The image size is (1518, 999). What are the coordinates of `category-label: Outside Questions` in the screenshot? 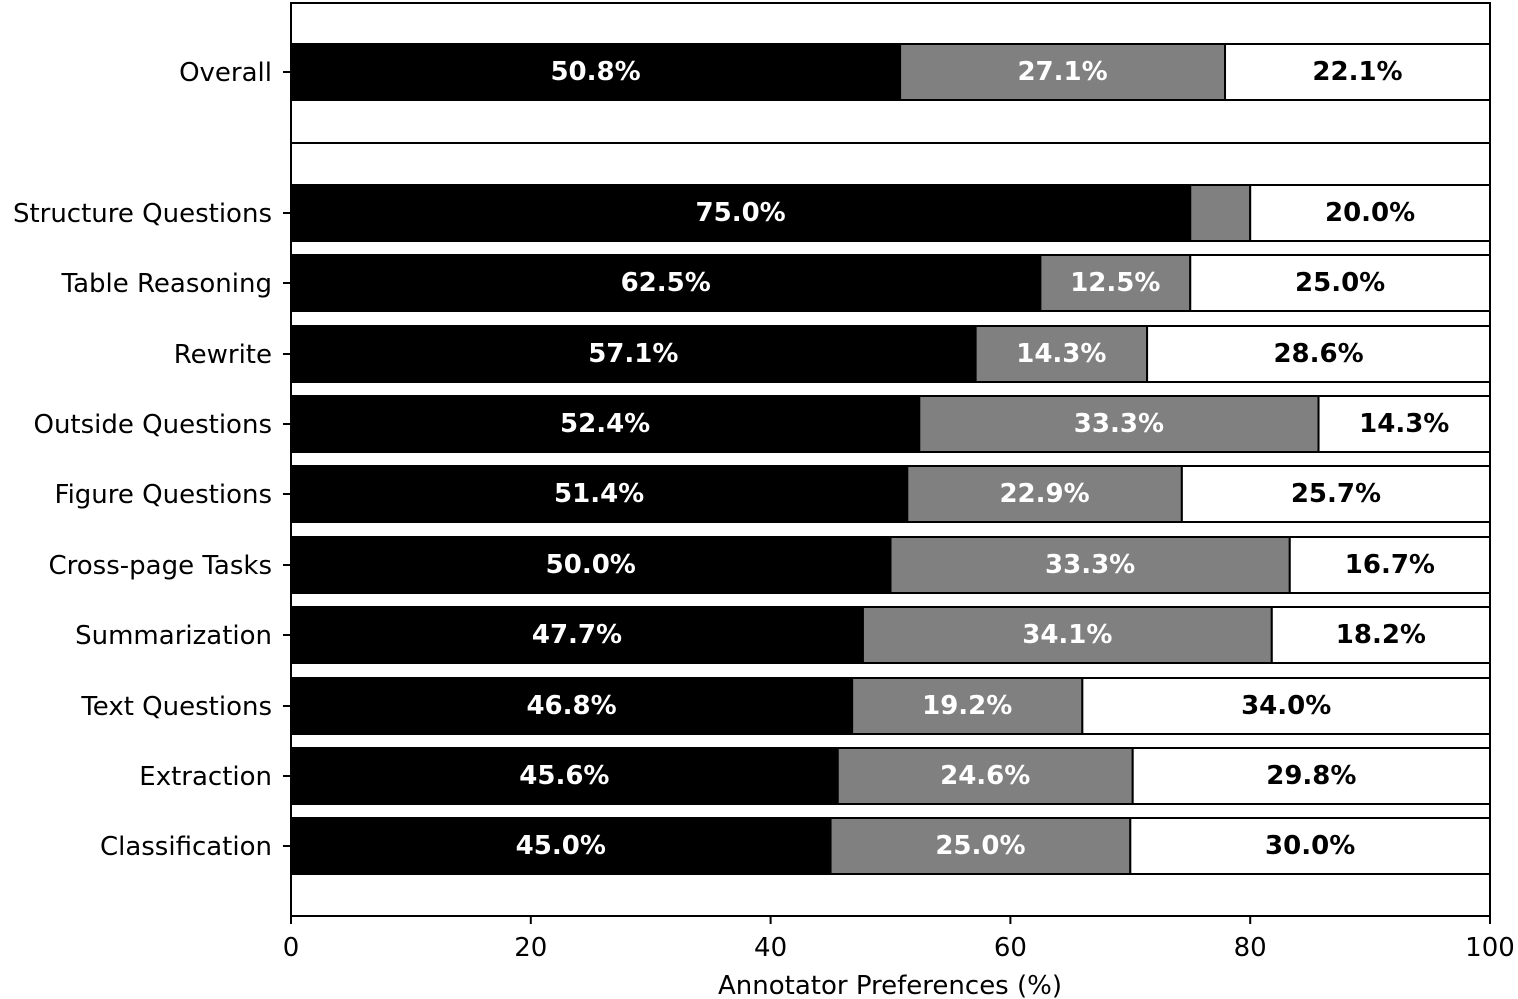 It's located at (152, 425).